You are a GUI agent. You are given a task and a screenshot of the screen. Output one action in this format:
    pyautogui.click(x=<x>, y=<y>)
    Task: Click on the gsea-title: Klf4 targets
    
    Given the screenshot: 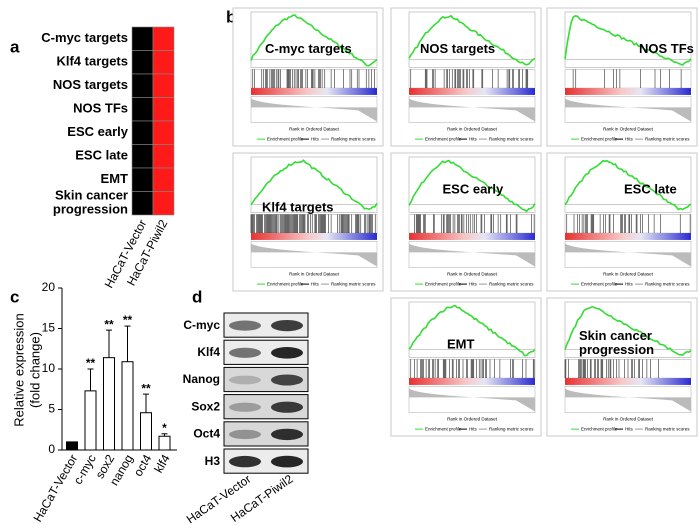 What is the action you would take?
    pyautogui.click(x=298, y=207)
    